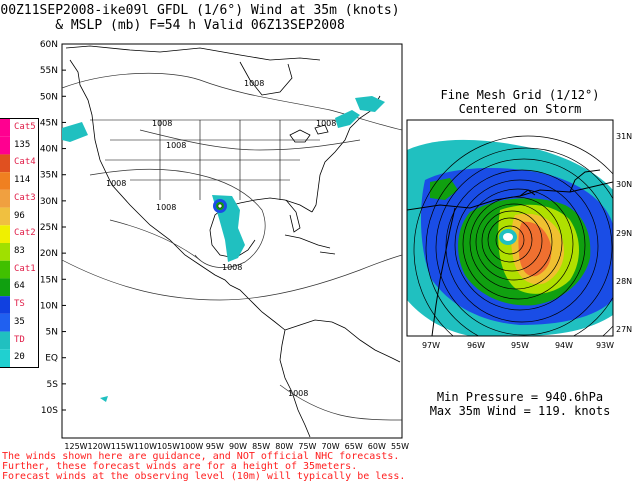 The width and height of the screenshot is (640, 482). I want to click on inset-lon-label: 94W, so click(564, 345).